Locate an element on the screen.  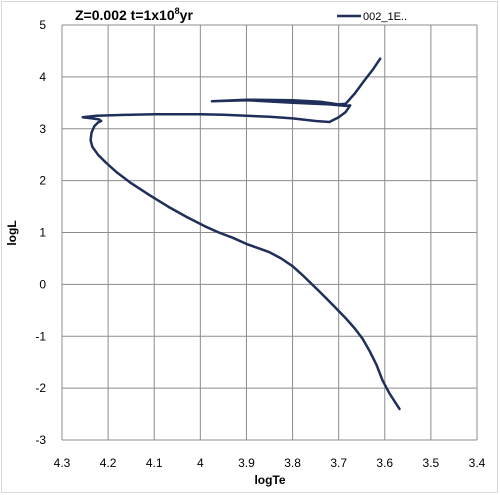
x-tick-label: 3.5 is located at coordinates (431, 463).